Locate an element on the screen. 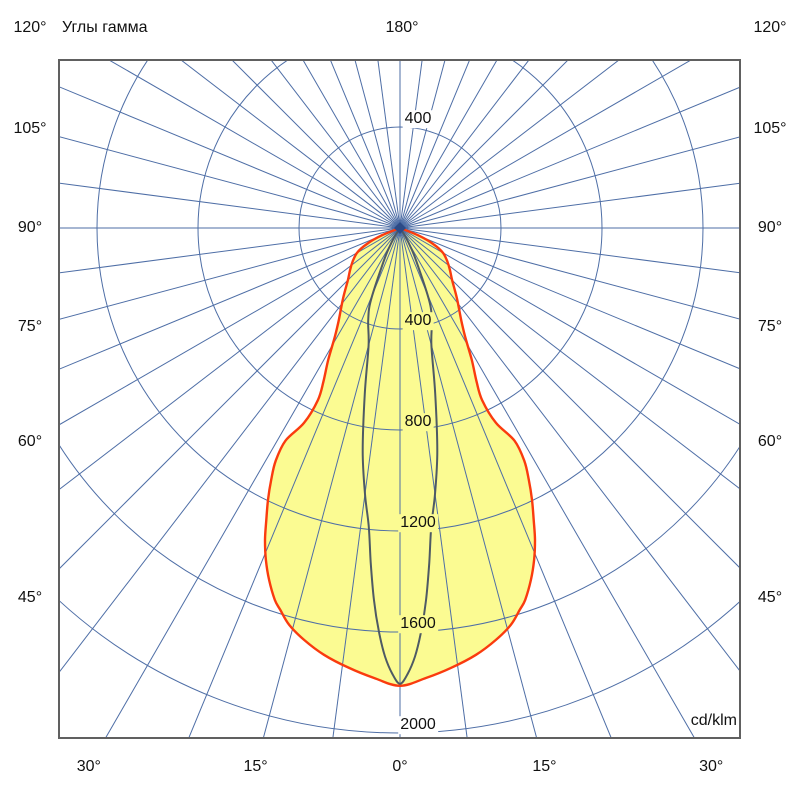 The height and width of the screenshot is (800, 800). gamma-label-bottom-4: 30° is located at coordinates (711, 767).